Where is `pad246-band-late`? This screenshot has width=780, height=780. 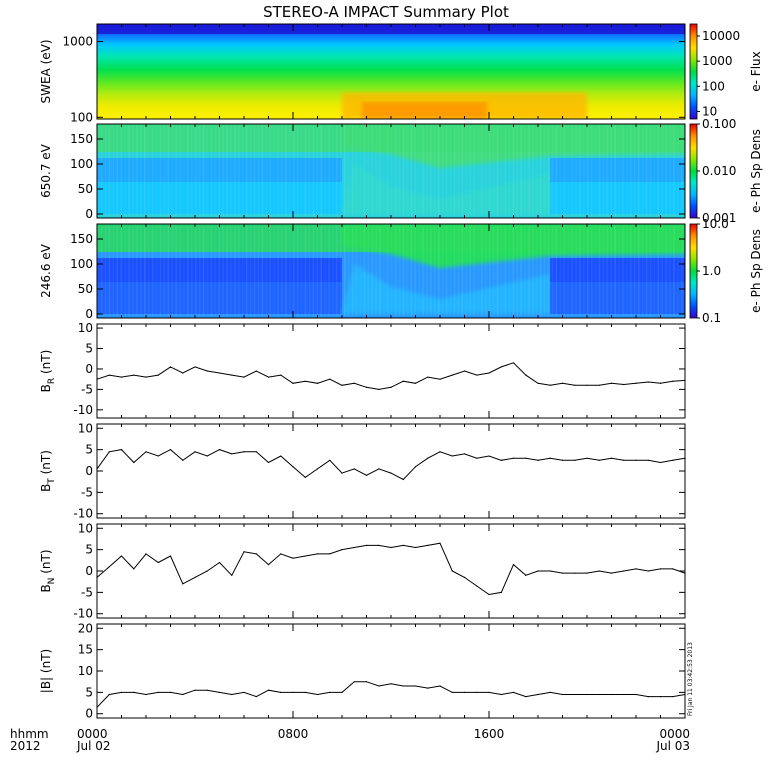 pad246-band-late is located at coordinates (617, 270).